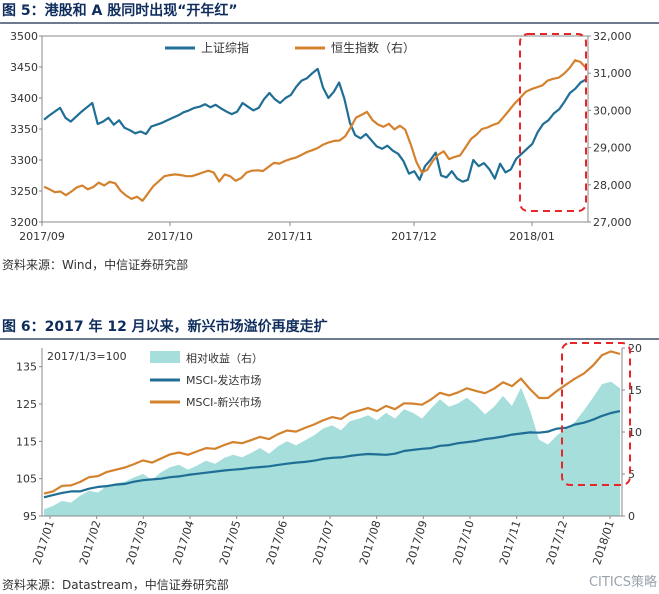  I want to click on c1-ytick-right-label: 29,000, so click(612, 148).